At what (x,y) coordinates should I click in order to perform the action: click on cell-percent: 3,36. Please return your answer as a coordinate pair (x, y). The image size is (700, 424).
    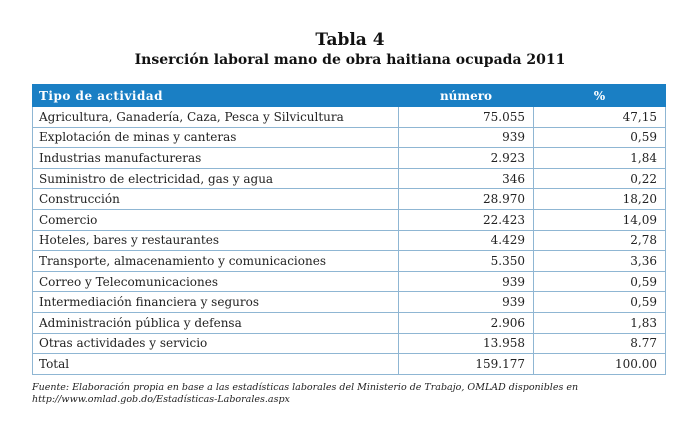
    Looking at the image, I should click on (599, 261).